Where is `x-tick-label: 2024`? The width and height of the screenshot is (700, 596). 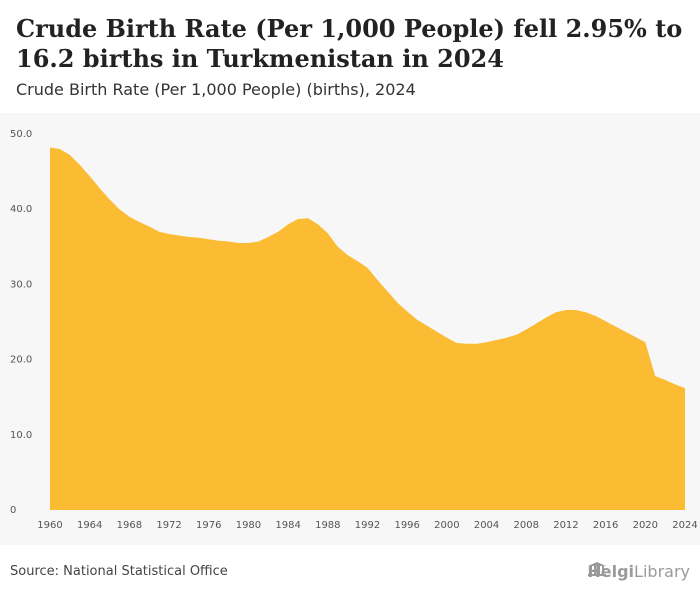 x-tick-label: 2024 is located at coordinates (684, 525).